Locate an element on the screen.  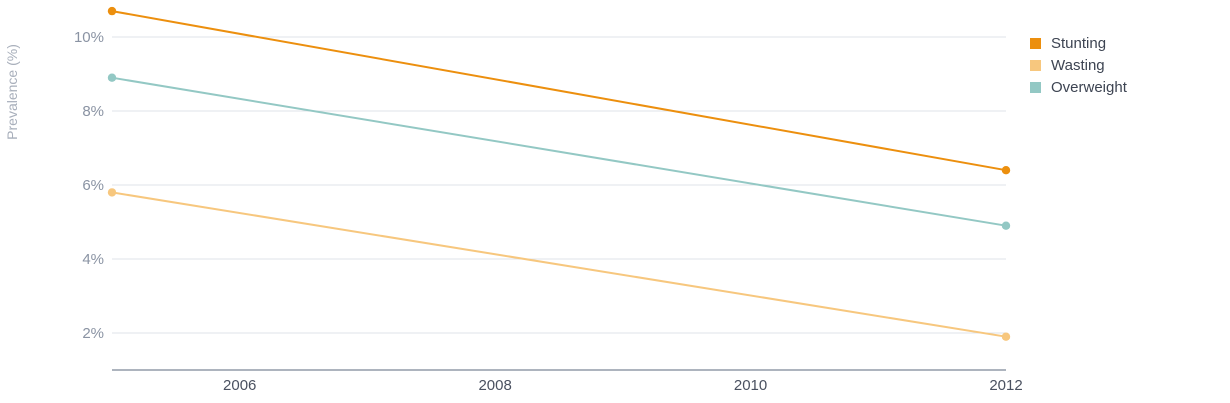
y-axis-labels: 2% 4% 6% 8% 10% is located at coordinates (89, 185).